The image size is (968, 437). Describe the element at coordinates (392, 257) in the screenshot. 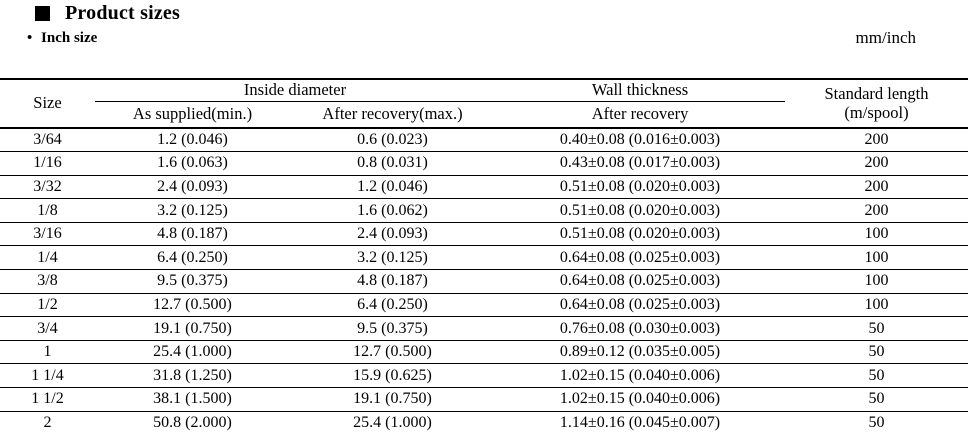

I see `after-recovery-max-cell: 3.2 (0.125)` at that location.